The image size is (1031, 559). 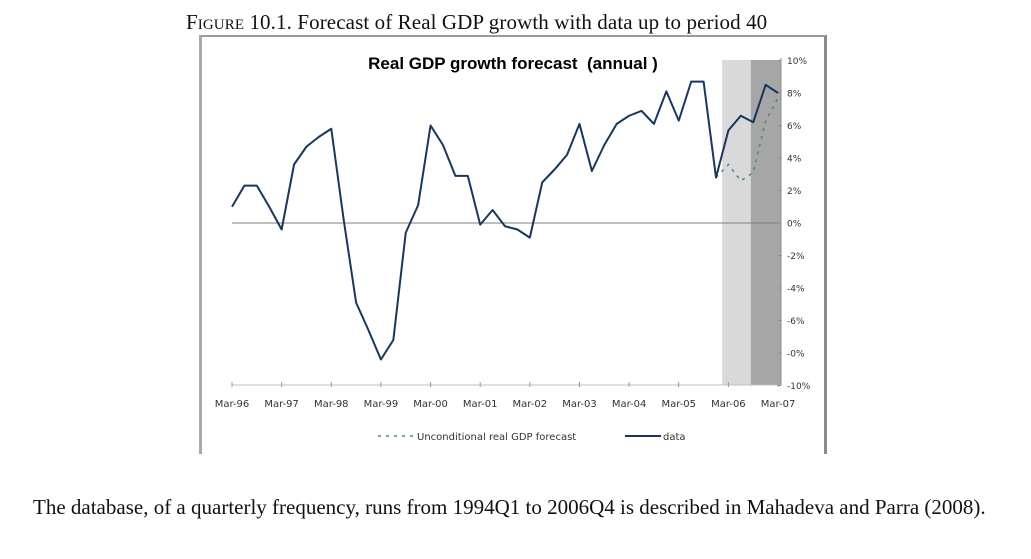 I want to click on y-tick-label: 2%, so click(x=794, y=192).